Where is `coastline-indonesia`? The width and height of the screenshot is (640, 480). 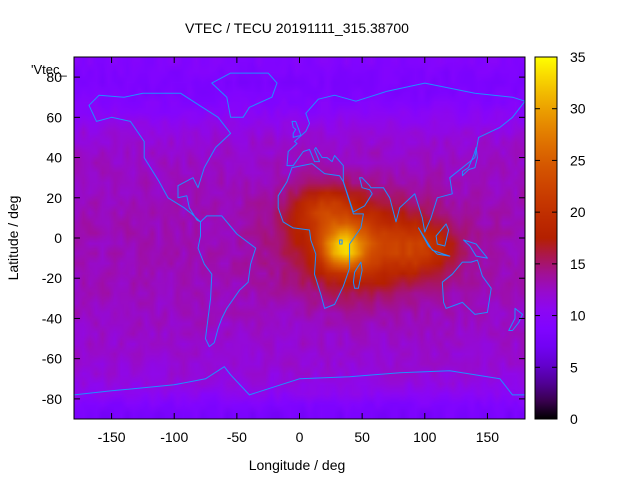 coastline-indonesia is located at coordinates (434, 242).